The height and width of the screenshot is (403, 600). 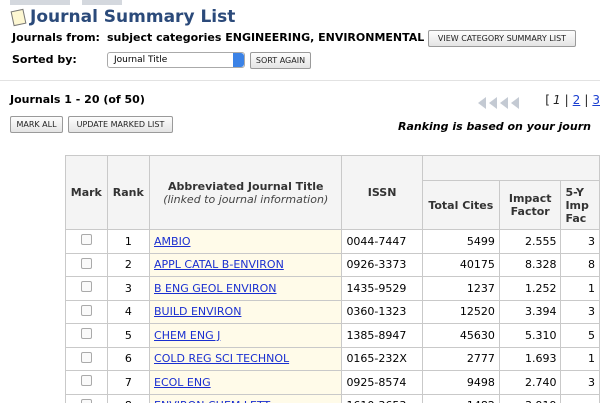 I want to click on five-year-cell: 5, so click(x=580, y=335).